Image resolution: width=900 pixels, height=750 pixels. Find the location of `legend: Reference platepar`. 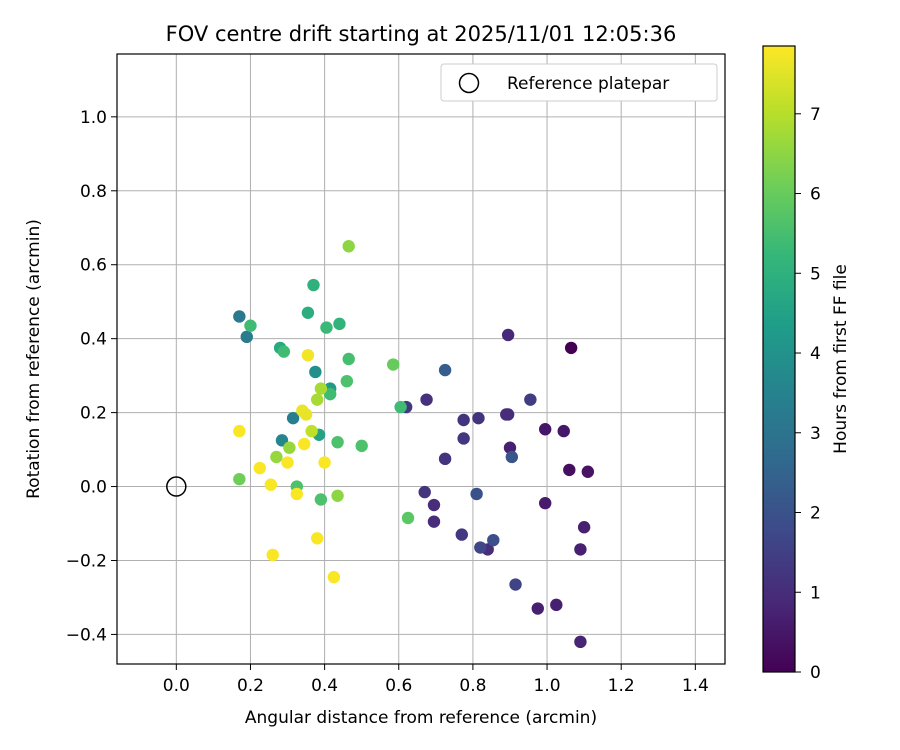

legend: Reference platepar is located at coordinates (579, 82).